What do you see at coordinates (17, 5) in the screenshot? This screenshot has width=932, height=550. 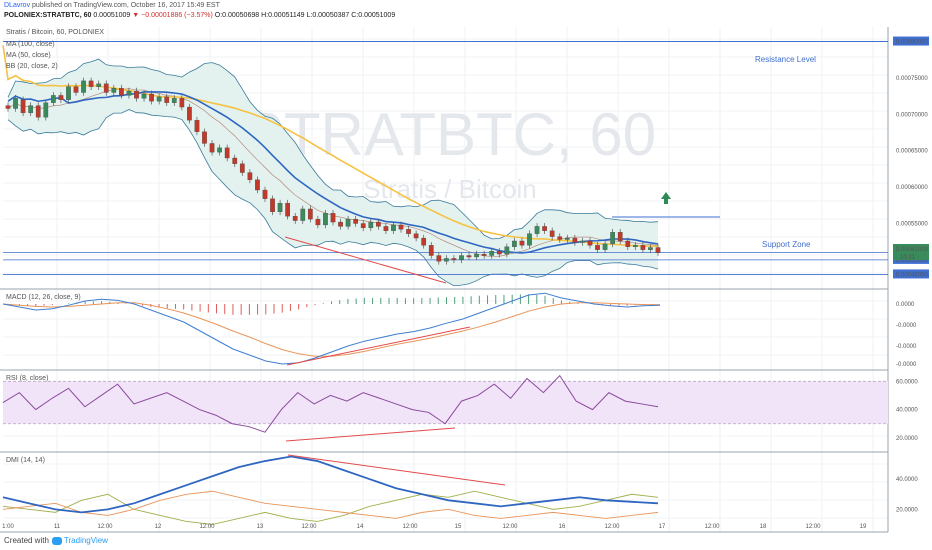 I see `author-link: DLavrov` at bounding box center [17, 5].